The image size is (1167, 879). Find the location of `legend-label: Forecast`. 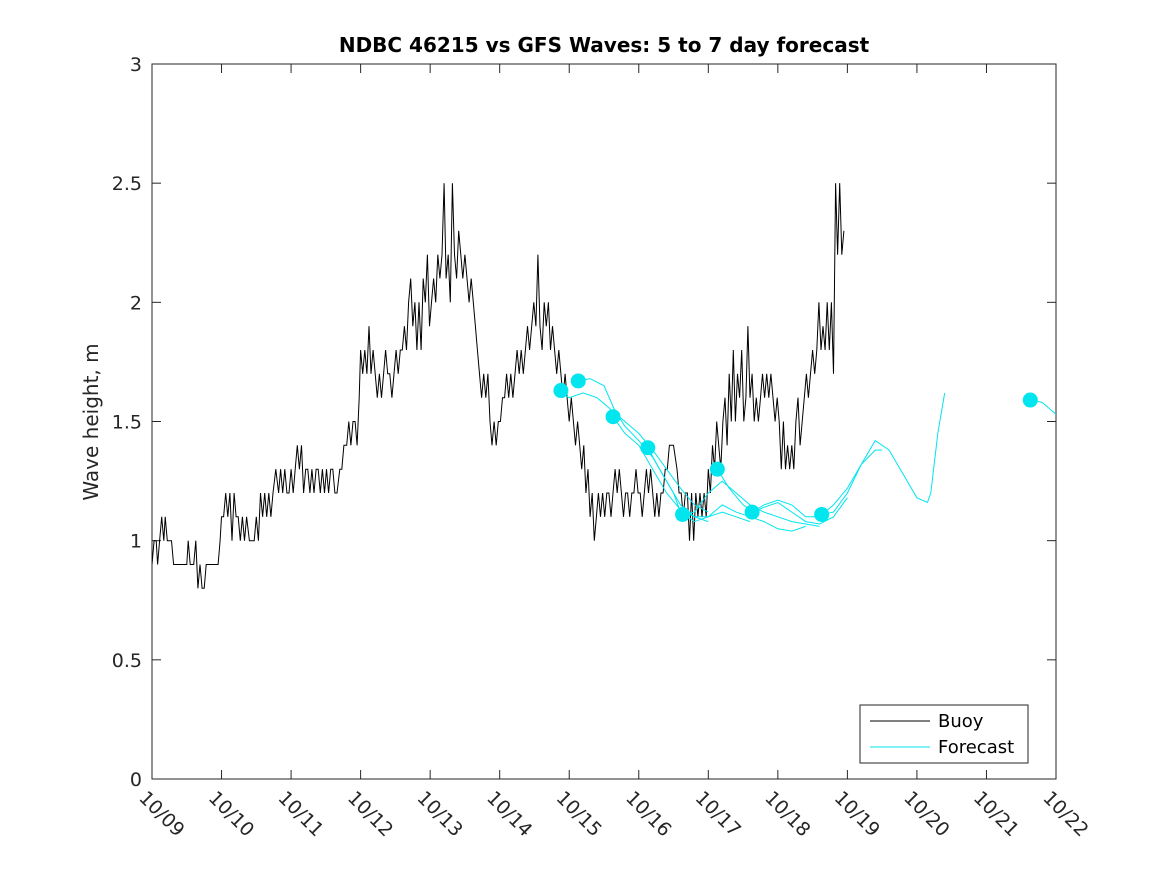

legend-label: Forecast is located at coordinates (976, 747).